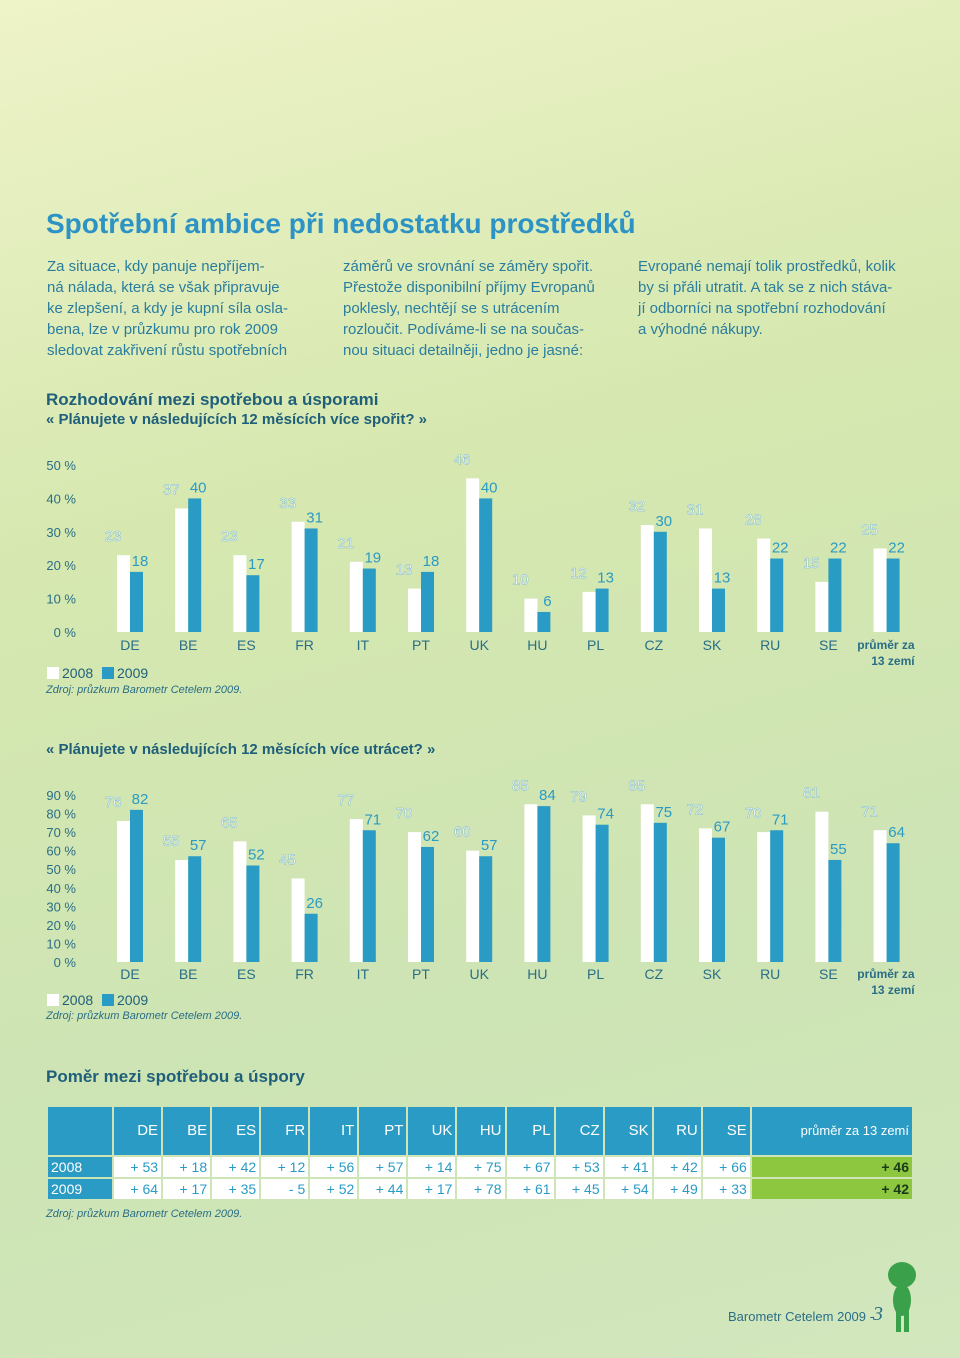 The height and width of the screenshot is (1358, 960). Describe the element at coordinates (481, 1131) in the screenshot. I see `header-cell: HU` at that location.